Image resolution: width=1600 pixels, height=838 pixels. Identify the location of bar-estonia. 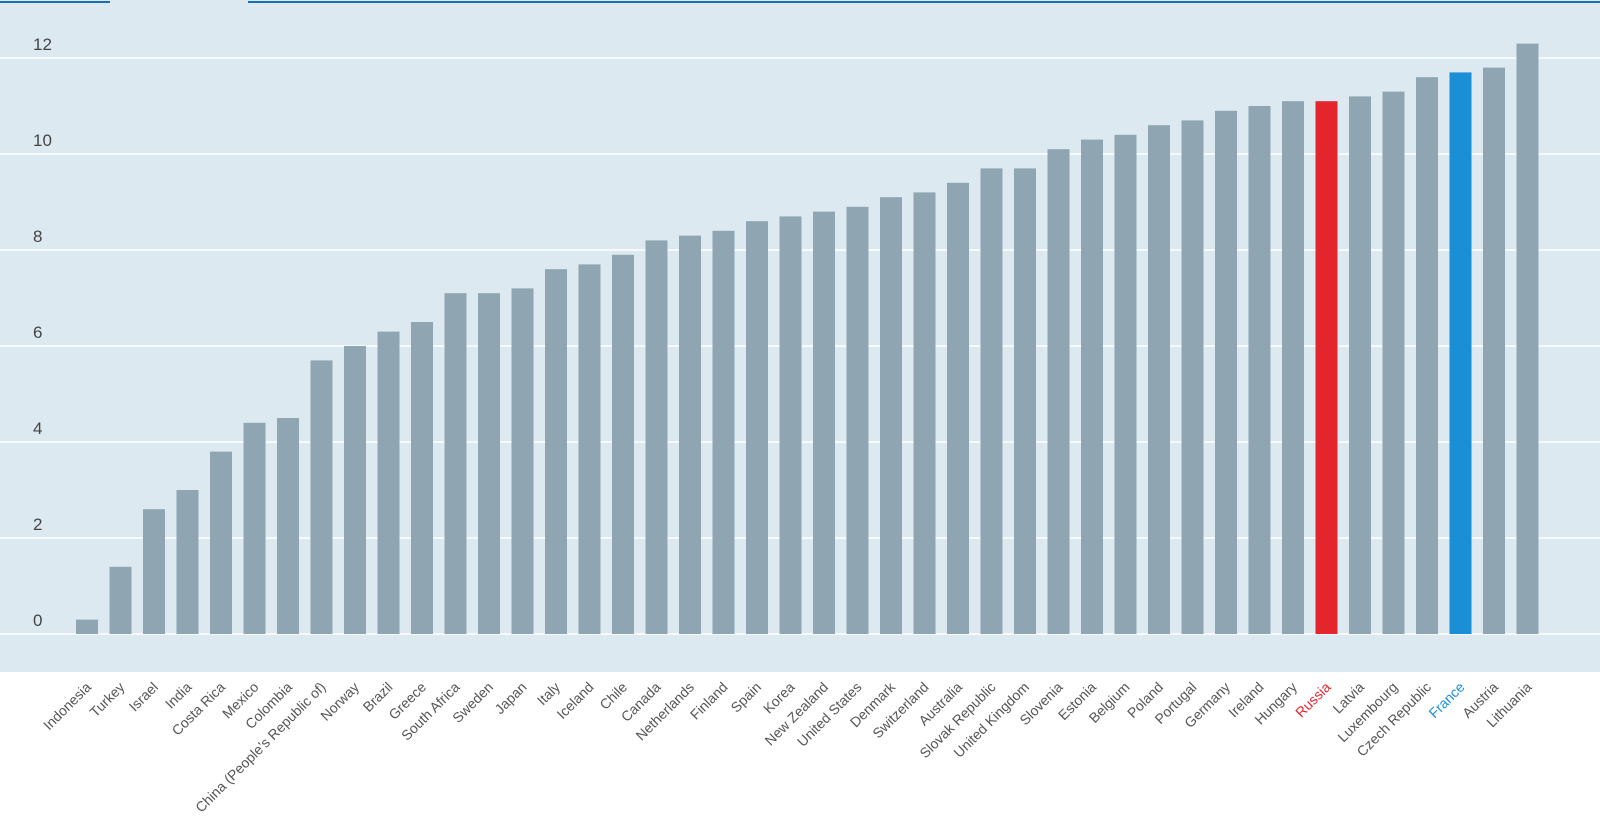
(1092, 386).